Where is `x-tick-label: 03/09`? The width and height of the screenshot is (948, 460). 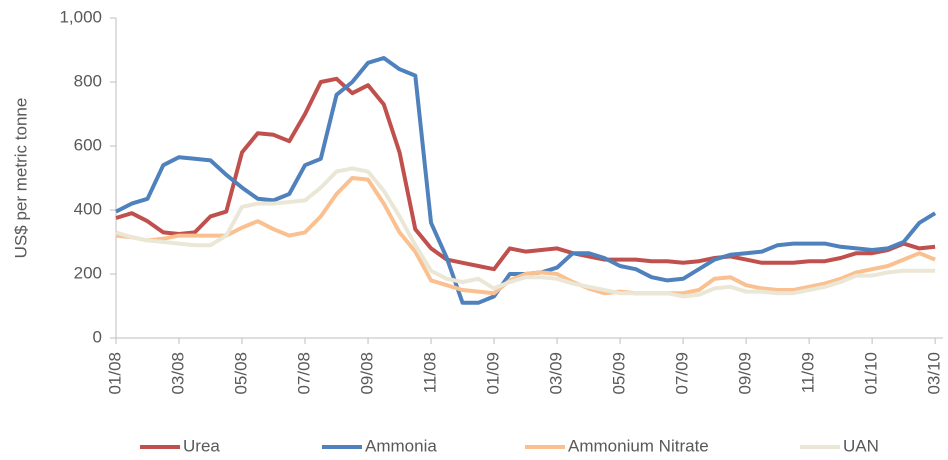
x-tick-label: 03/09 is located at coordinates (556, 373).